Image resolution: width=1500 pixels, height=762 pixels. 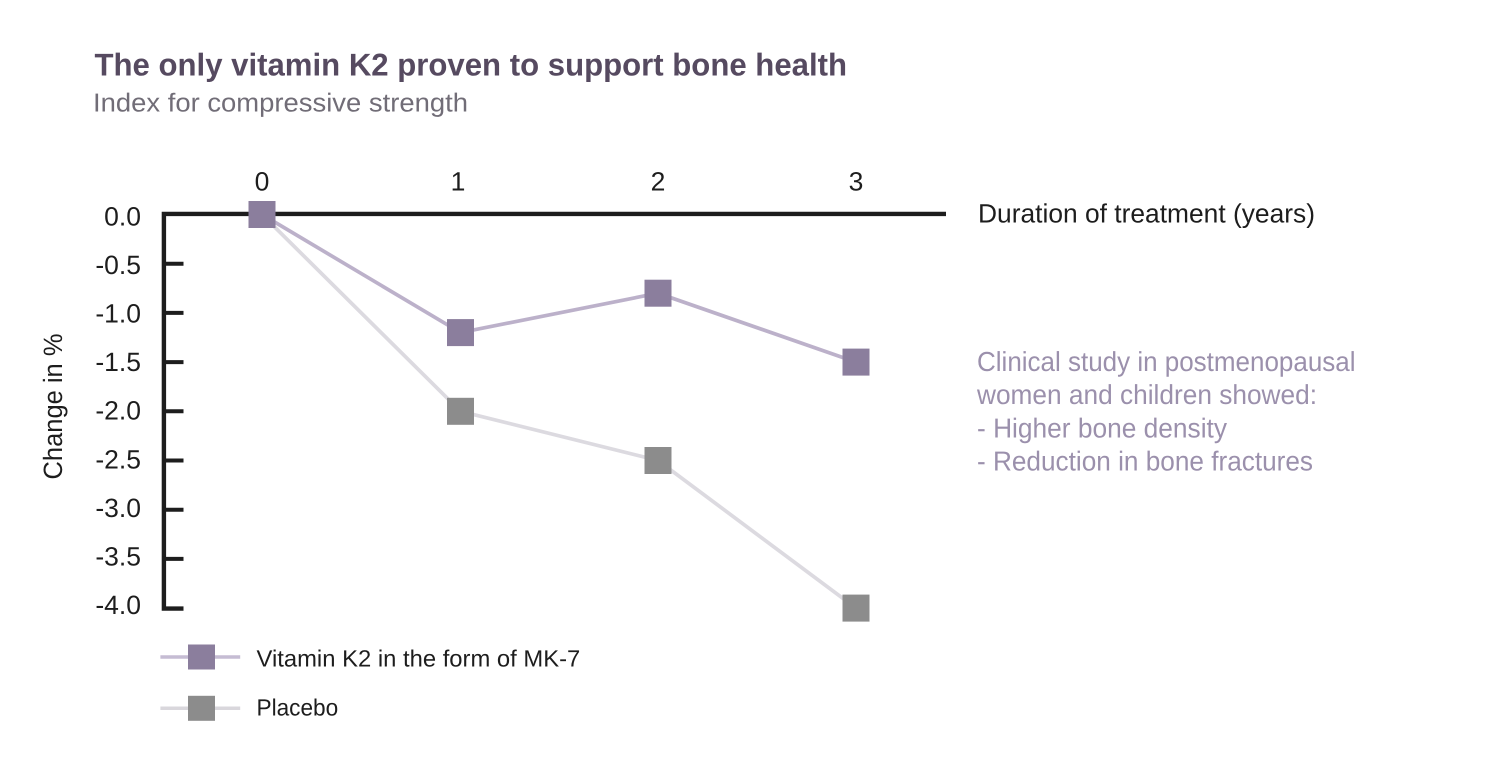 What do you see at coordinates (419, 658) in the screenshot?
I see `svg-text: Vitamin K2 in the form of MK-7` at bounding box center [419, 658].